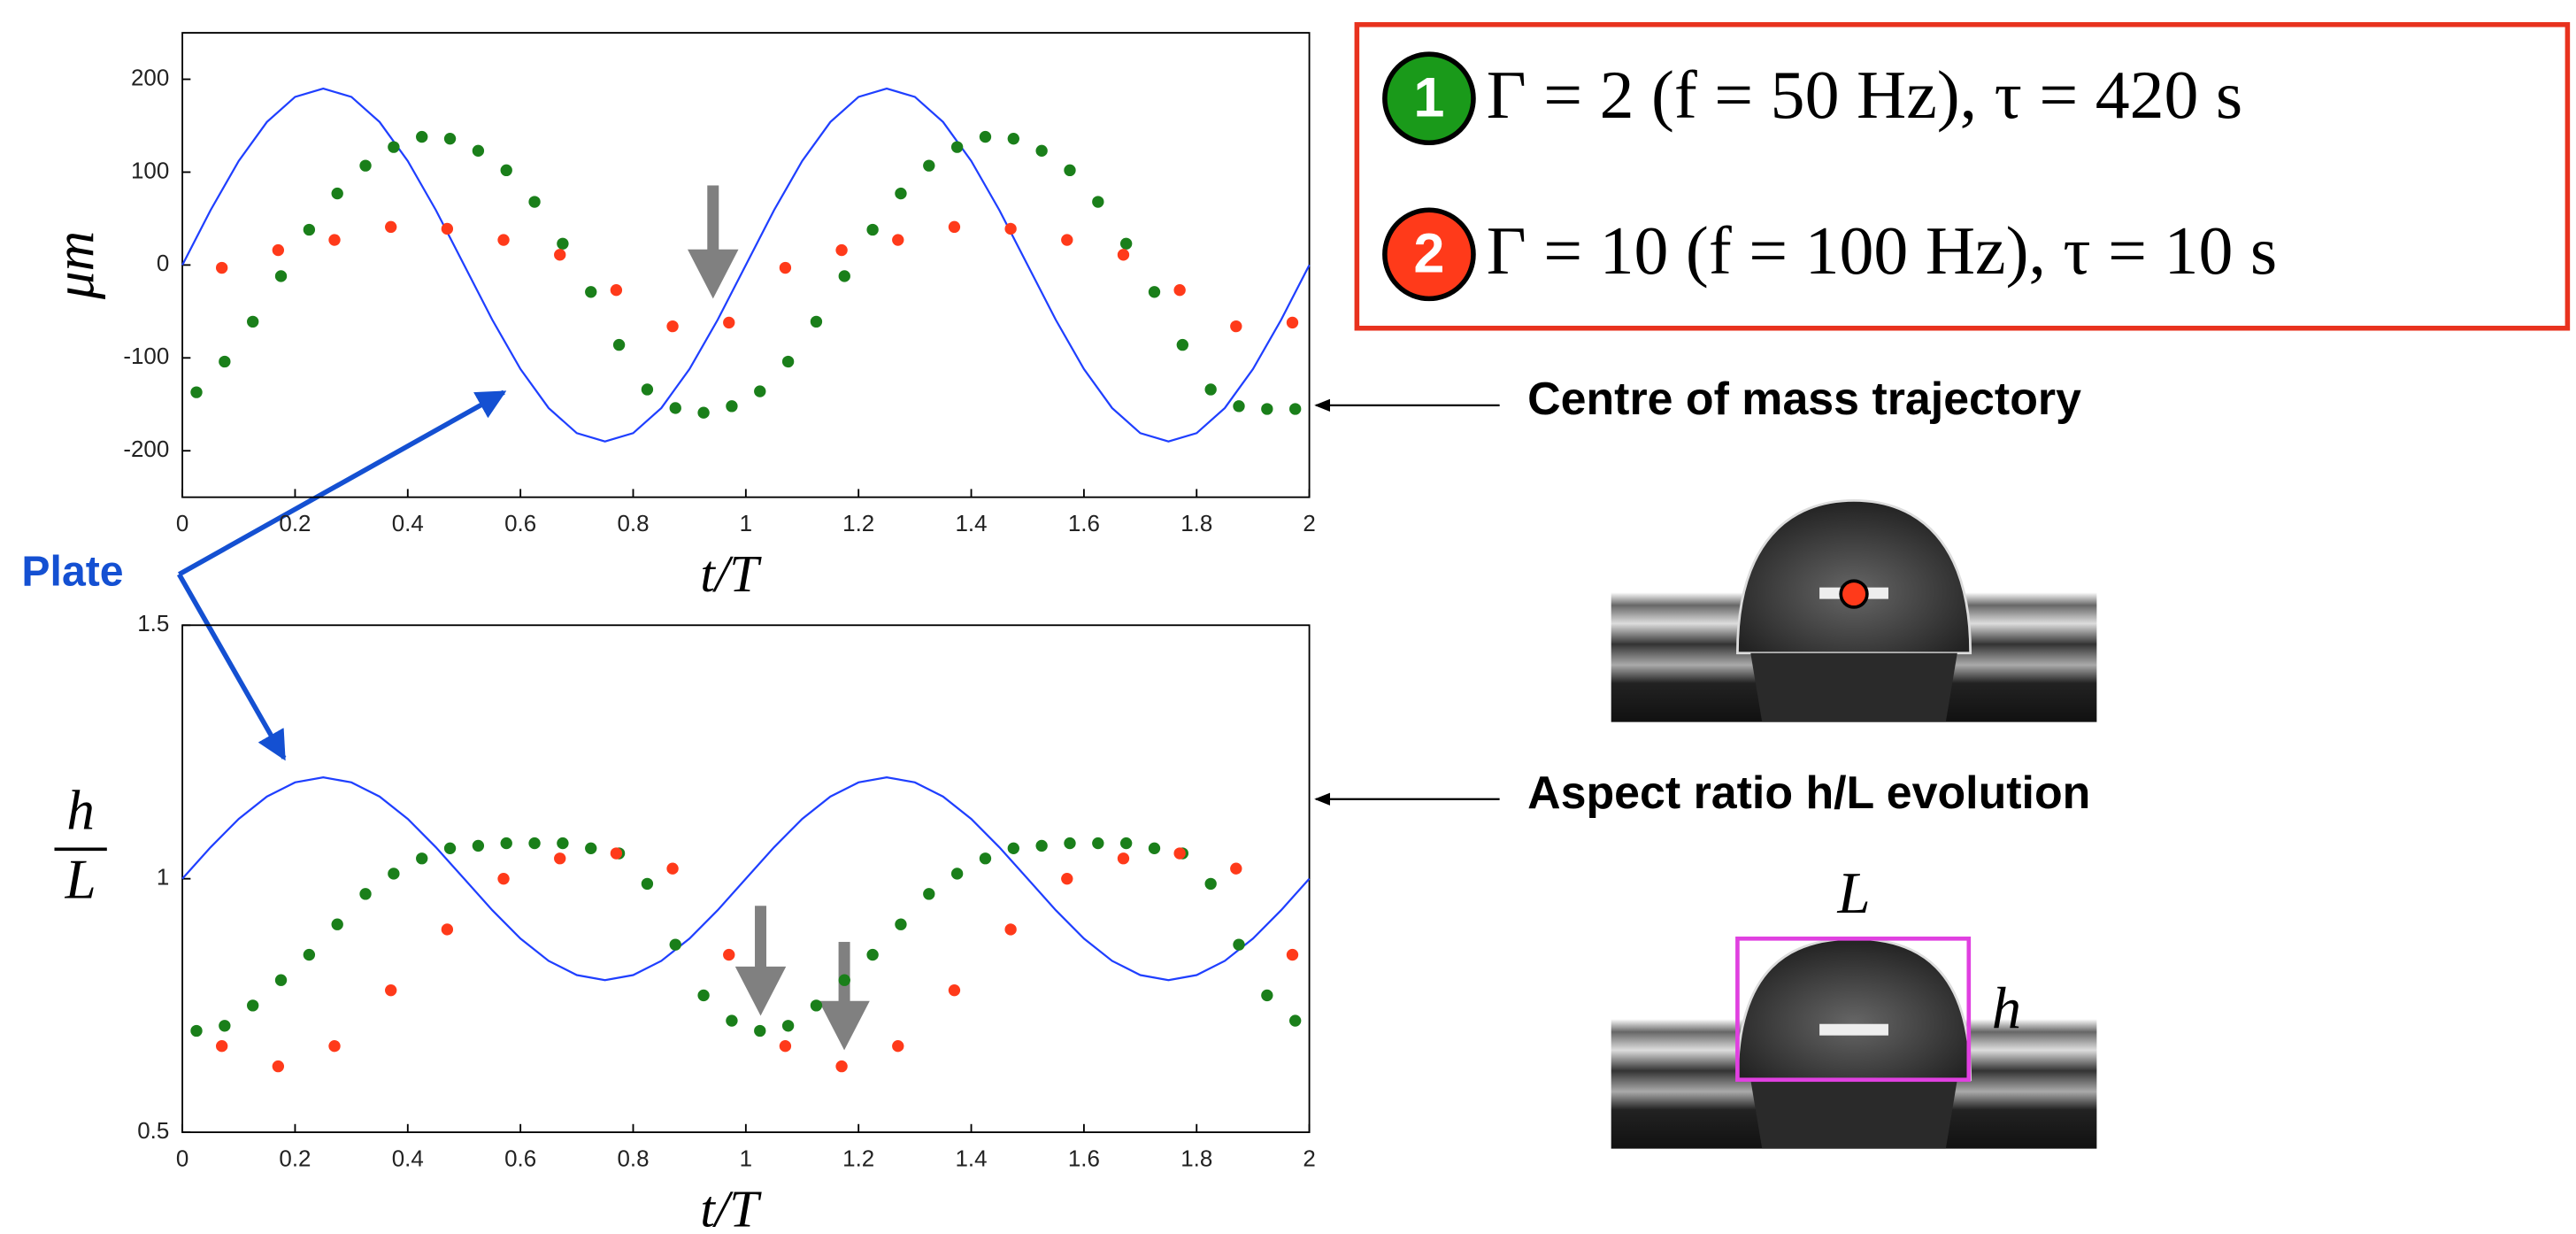 This screenshot has height=1234, width=2576. I want to click on height-label: h, so click(2006, 1008).